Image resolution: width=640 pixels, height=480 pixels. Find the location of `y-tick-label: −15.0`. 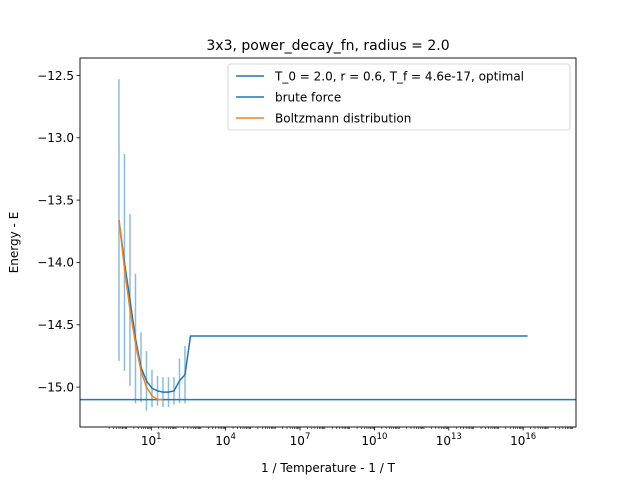

y-tick-label: −15.0 is located at coordinates (55, 387).